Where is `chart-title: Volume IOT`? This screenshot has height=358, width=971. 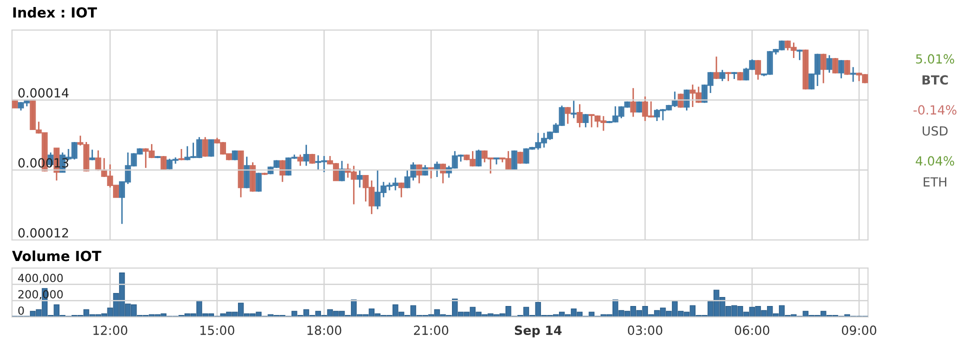
chart-title: Volume IOT is located at coordinates (57, 256).